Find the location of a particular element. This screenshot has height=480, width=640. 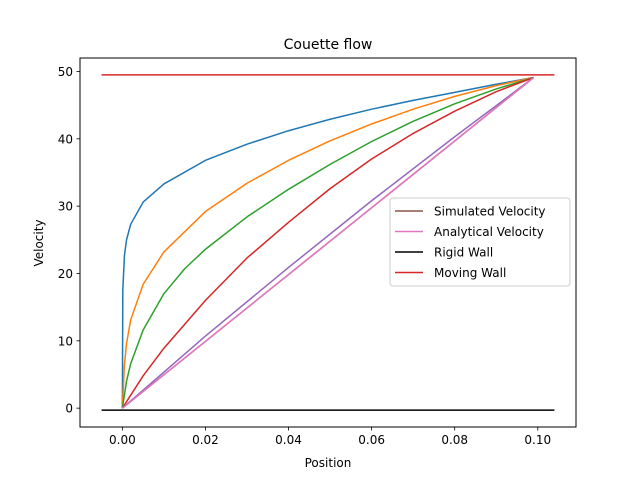

legend-label-rigid-wall: Rigid Wall is located at coordinates (463, 253).